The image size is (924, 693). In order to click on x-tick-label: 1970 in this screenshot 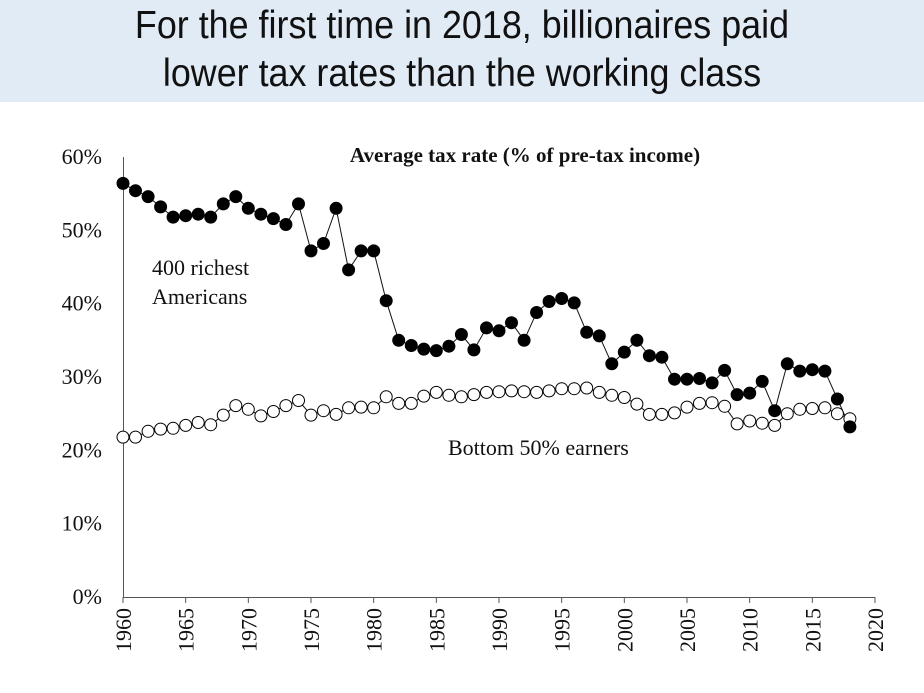, I will do `click(248, 630)`.